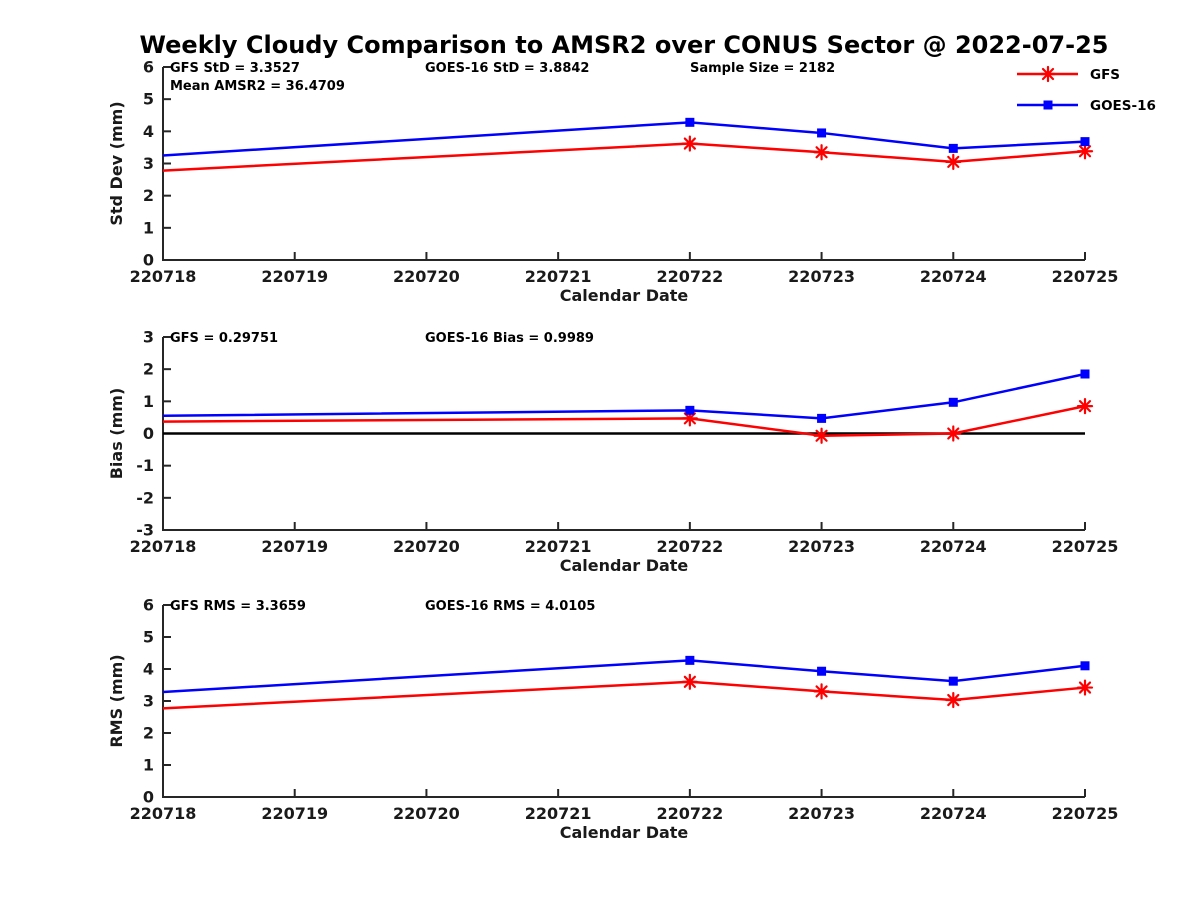  Describe the element at coordinates (509, 338) in the screenshot. I see `stat-annotation: GOES-16 Bias = 0.9989` at that location.